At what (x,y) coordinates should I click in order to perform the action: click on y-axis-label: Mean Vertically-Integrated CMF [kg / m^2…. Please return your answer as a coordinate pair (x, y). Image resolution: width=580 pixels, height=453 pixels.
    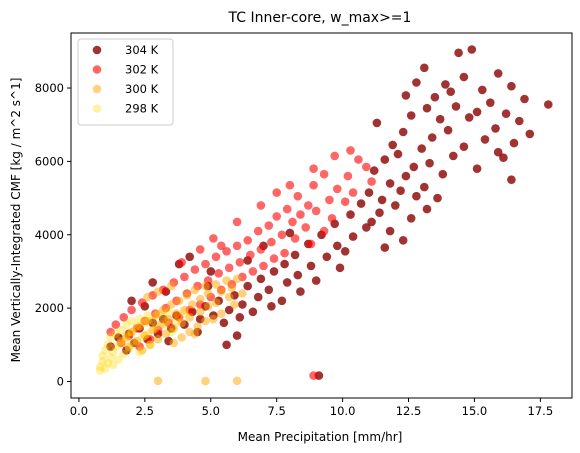
    Looking at the image, I should click on (16, 220).